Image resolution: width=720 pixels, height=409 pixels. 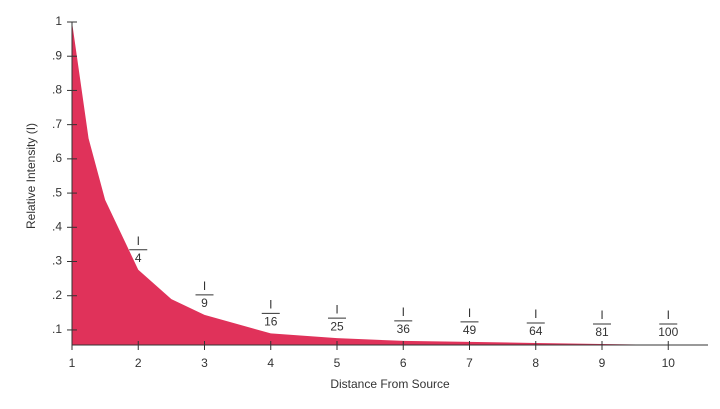 What do you see at coordinates (57, 329) in the screenshot?
I see `y-tick-label: .1` at bounding box center [57, 329].